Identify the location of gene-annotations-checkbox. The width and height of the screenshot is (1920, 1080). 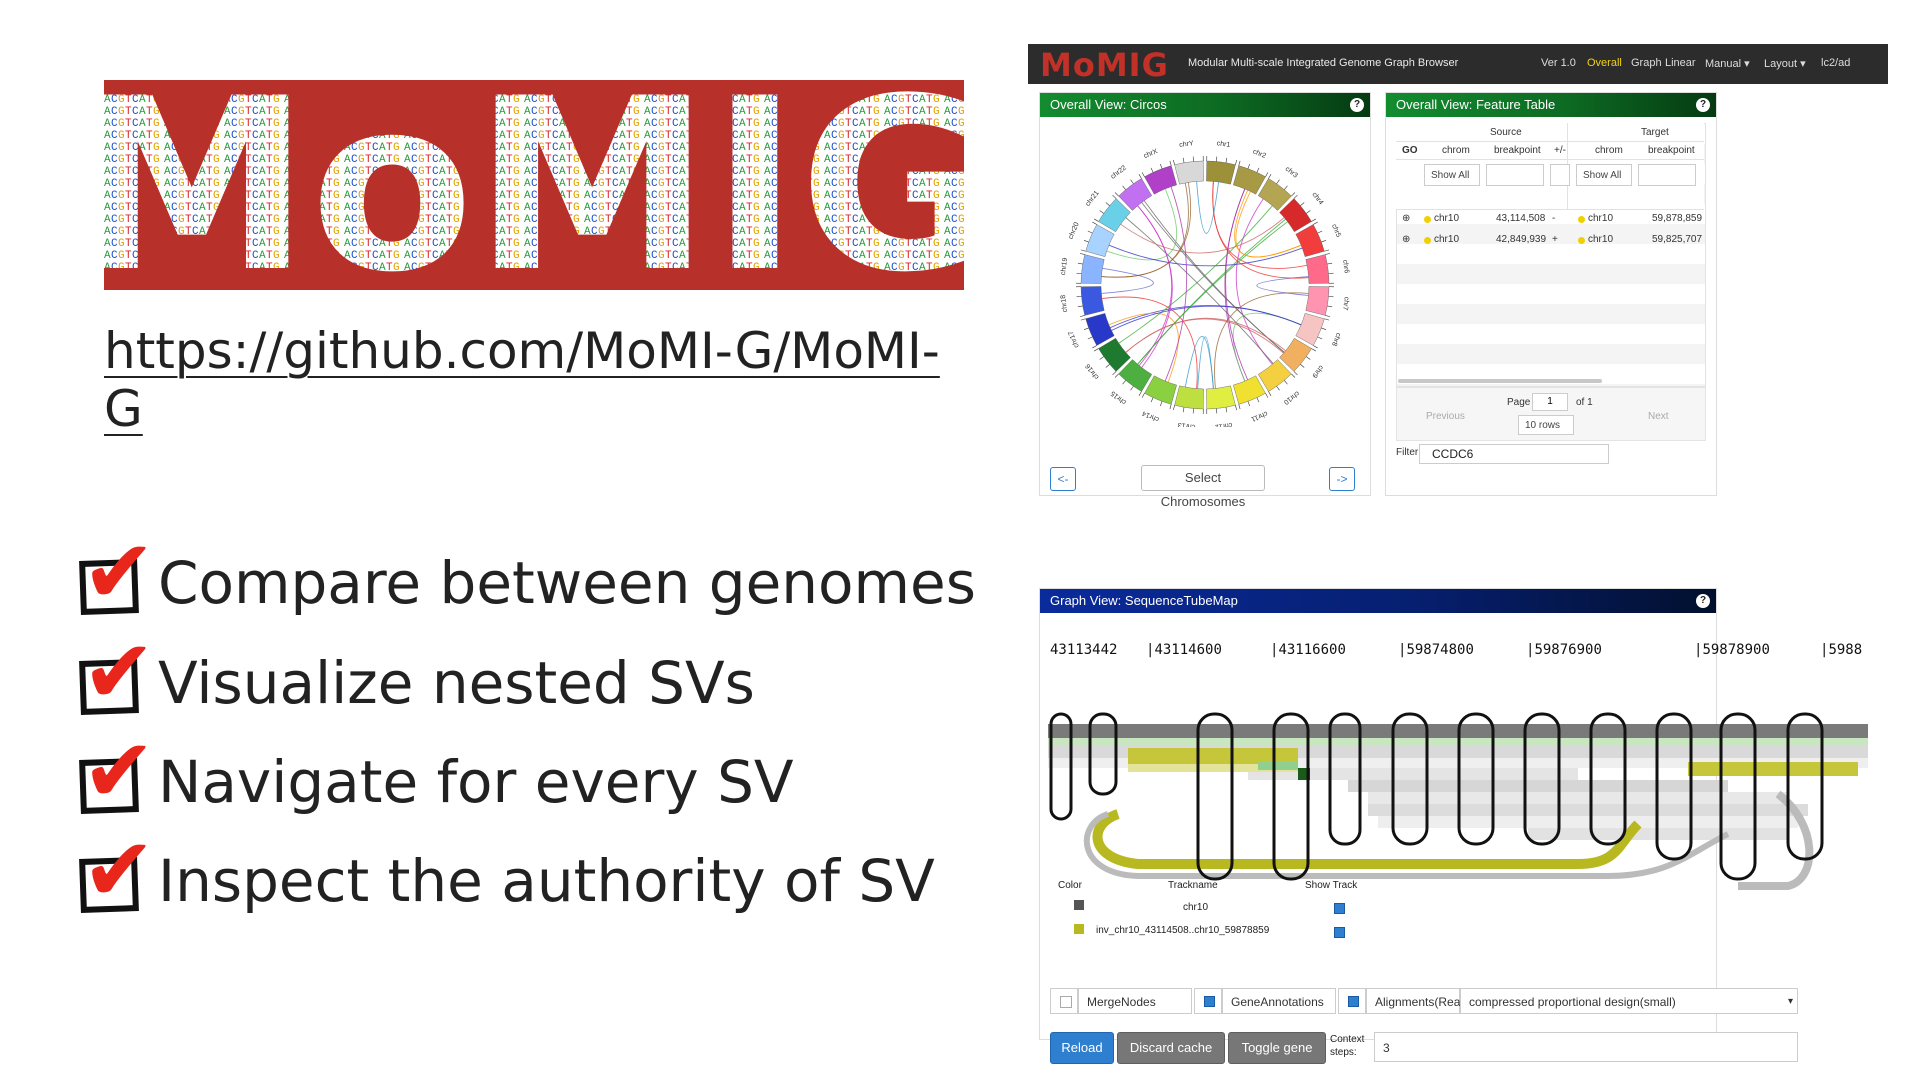
(1209, 1001).